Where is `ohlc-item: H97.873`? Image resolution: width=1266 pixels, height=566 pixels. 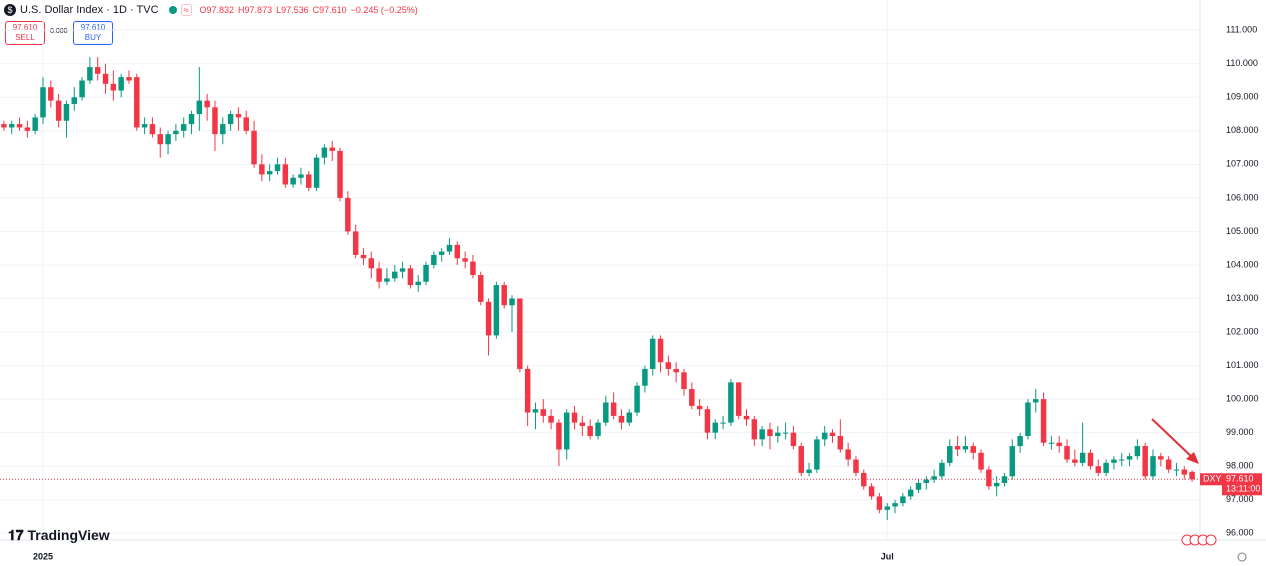 ohlc-item: H97.873 is located at coordinates (255, 10).